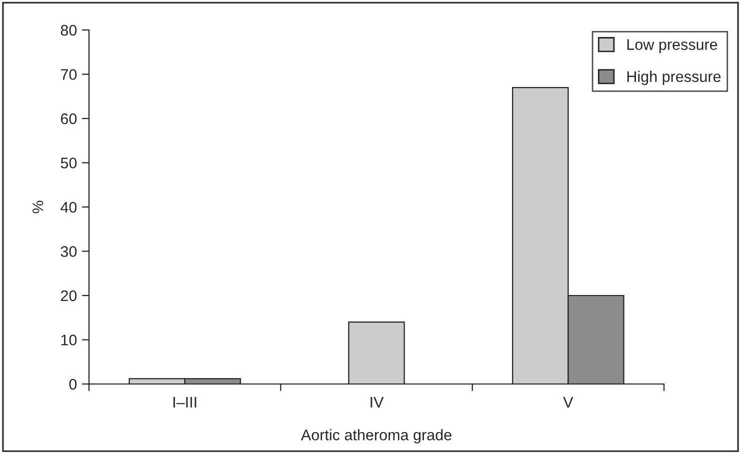 This screenshot has width=741, height=453. Describe the element at coordinates (68, 118) in the screenshot. I see `y-tick-label: 60` at that location.